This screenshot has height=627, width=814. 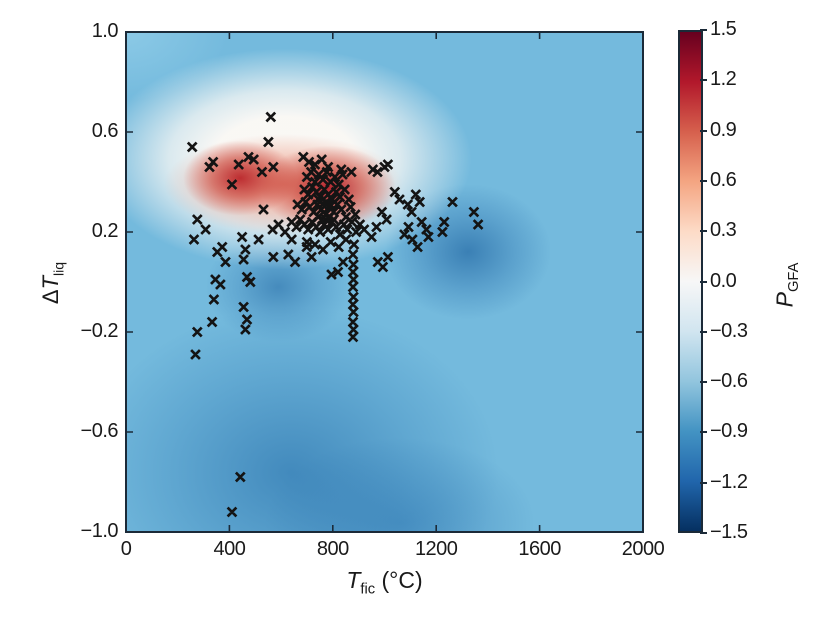 What do you see at coordinates (723, 280) in the screenshot?
I see `colorbar-tick-label: 0.0` at bounding box center [723, 280].